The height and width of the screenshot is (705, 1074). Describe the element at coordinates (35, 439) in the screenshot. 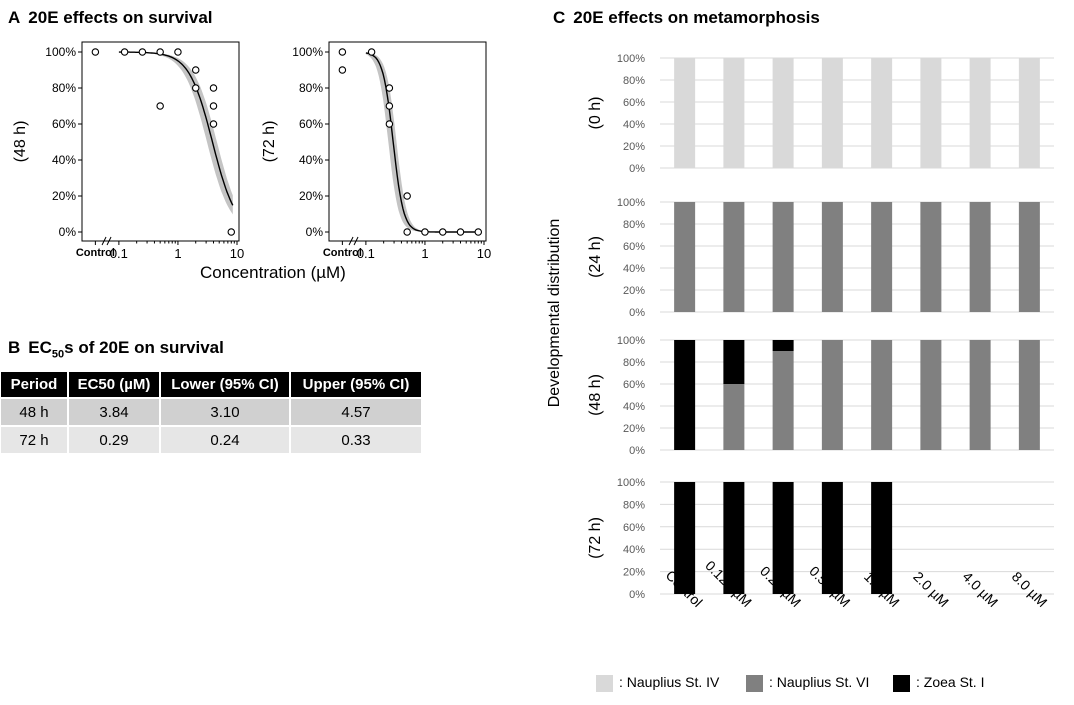

I see `cell-period: 72 h` at that location.